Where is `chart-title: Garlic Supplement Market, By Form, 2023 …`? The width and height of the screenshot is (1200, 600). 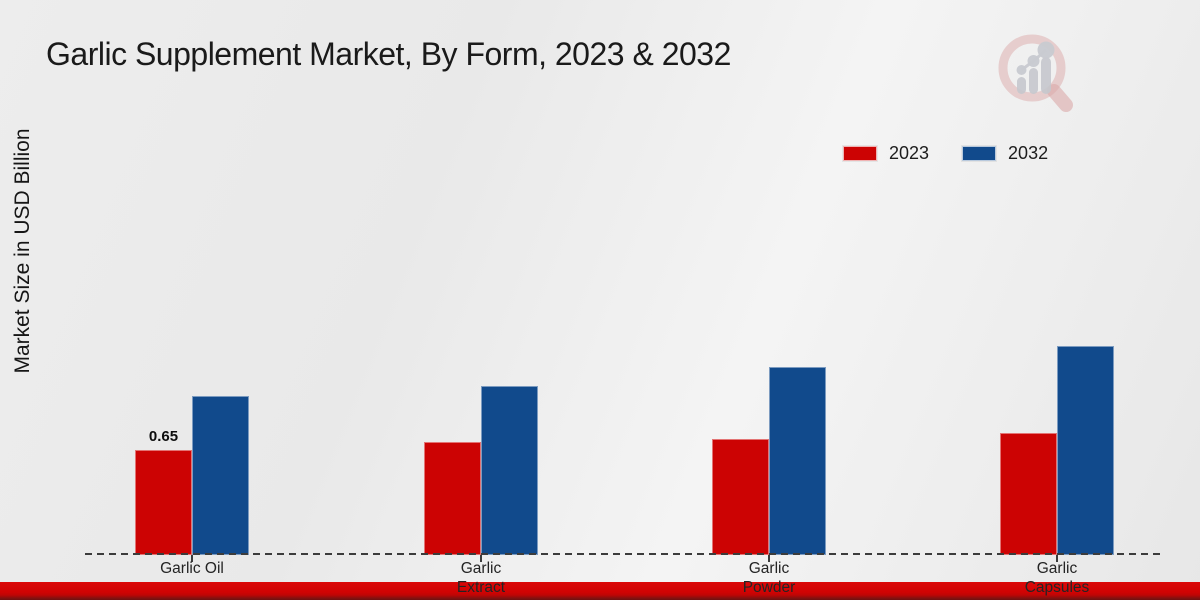
chart-title: Garlic Supplement Market, By Form, 2023 … is located at coordinates (388, 54).